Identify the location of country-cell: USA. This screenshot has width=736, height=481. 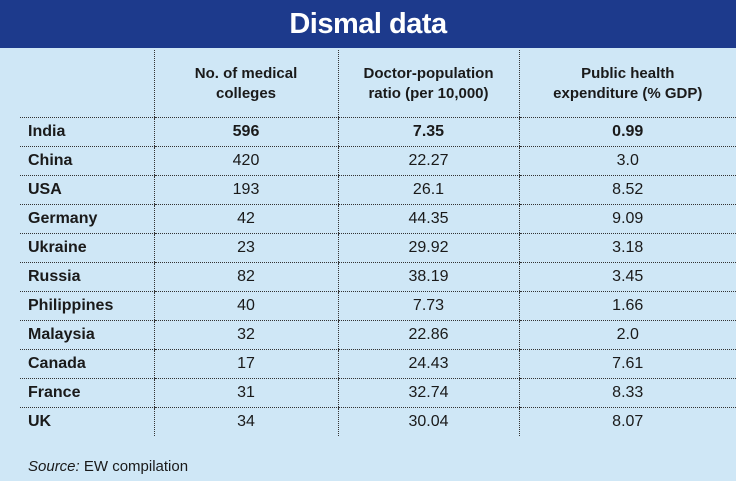
(87, 190).